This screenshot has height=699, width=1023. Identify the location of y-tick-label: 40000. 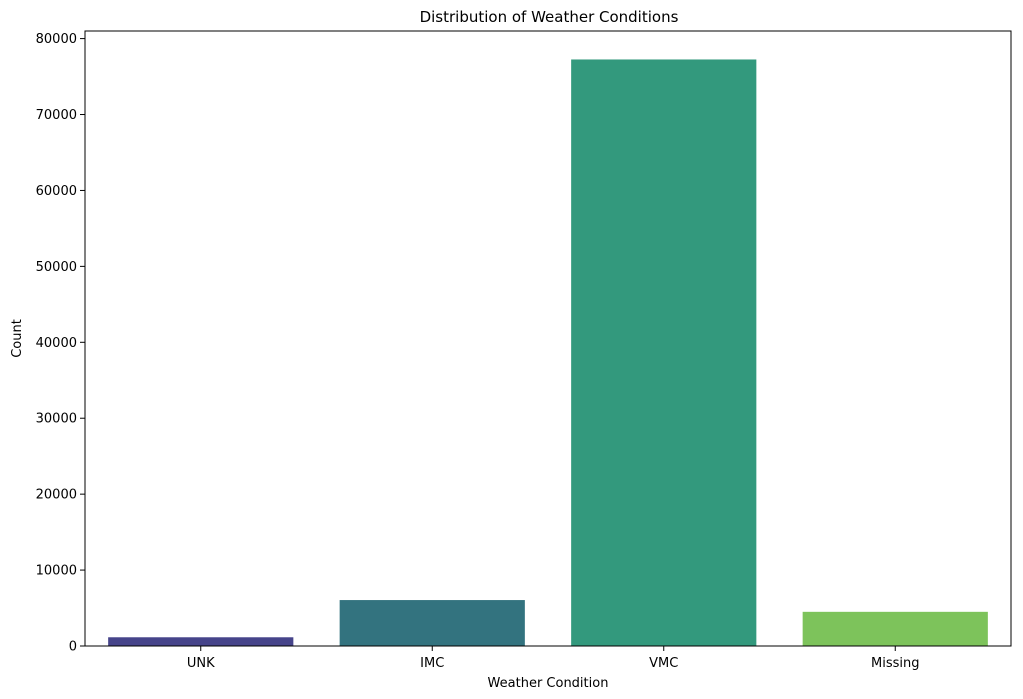
(56, 343).